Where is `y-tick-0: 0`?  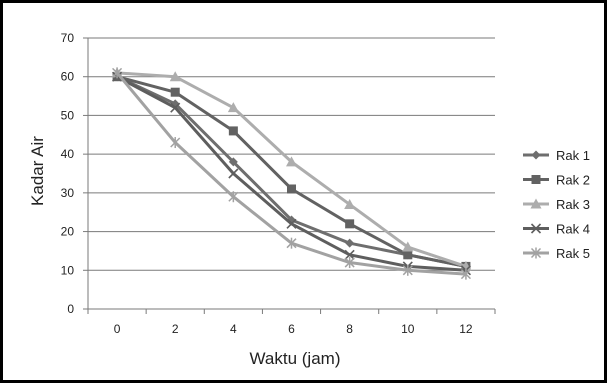
y-tick-0: 0 is located at coordinates (70, 309).